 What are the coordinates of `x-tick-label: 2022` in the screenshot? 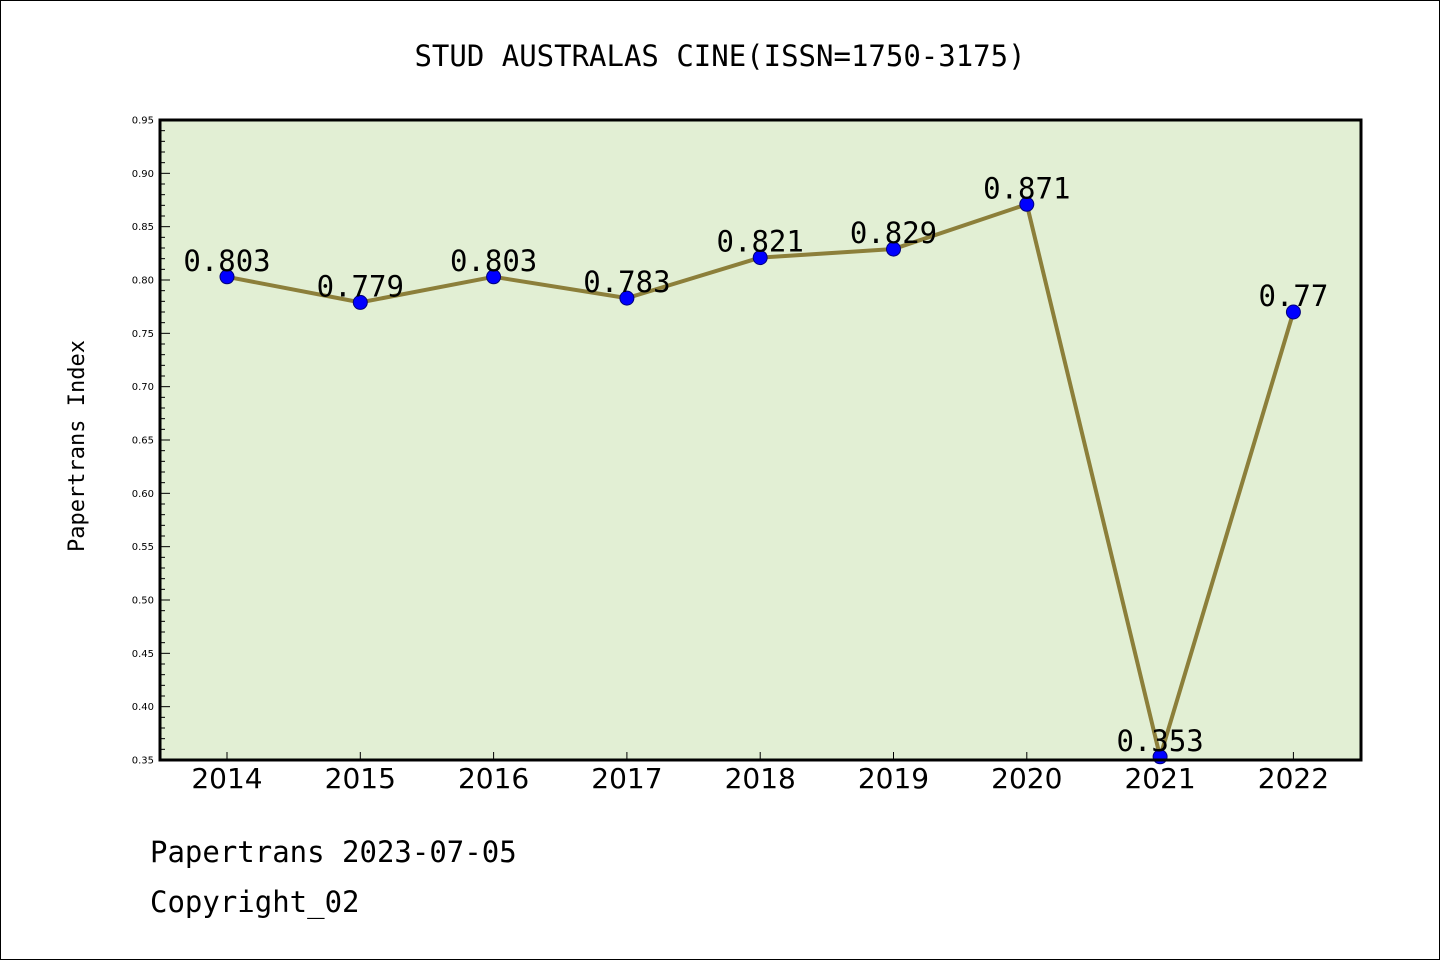 It's located at (1293, 778).